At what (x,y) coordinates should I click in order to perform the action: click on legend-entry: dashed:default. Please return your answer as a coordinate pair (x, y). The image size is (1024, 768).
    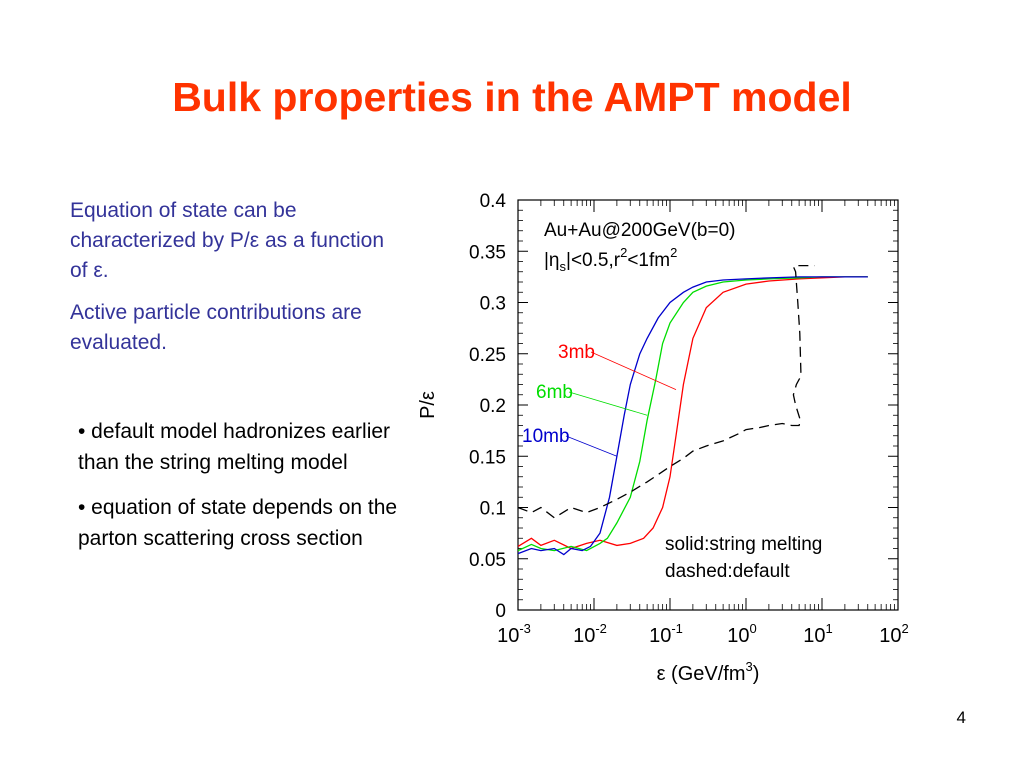
    Looking at the image, I should click on (727, 571).